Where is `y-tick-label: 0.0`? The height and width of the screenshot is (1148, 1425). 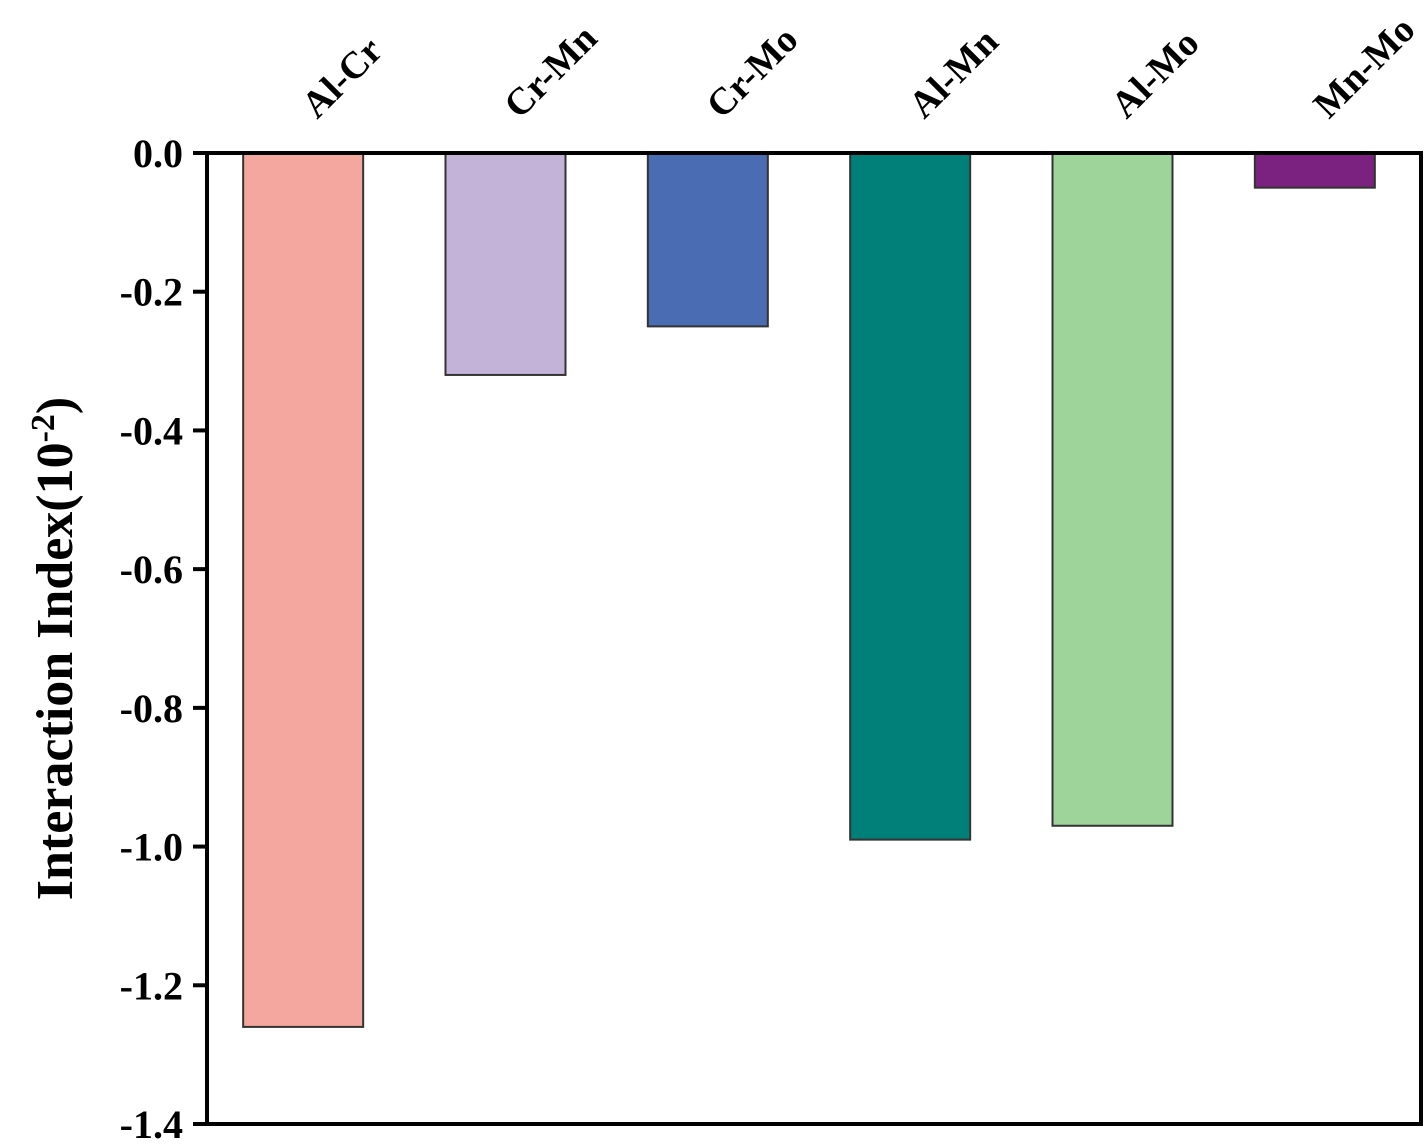
y-tick-label: 0.0 is located at coordinates (158, 153).